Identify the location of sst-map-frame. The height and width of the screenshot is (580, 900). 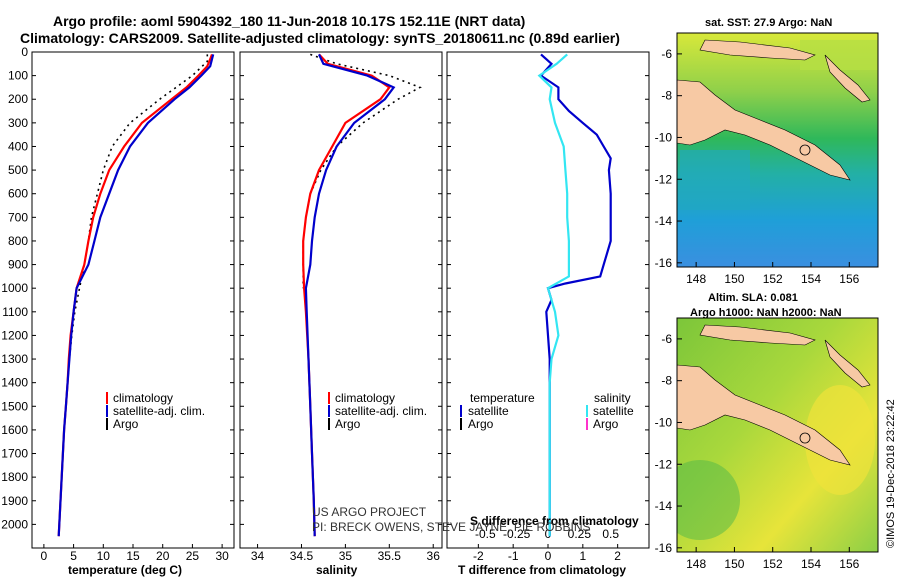
(777, 150).